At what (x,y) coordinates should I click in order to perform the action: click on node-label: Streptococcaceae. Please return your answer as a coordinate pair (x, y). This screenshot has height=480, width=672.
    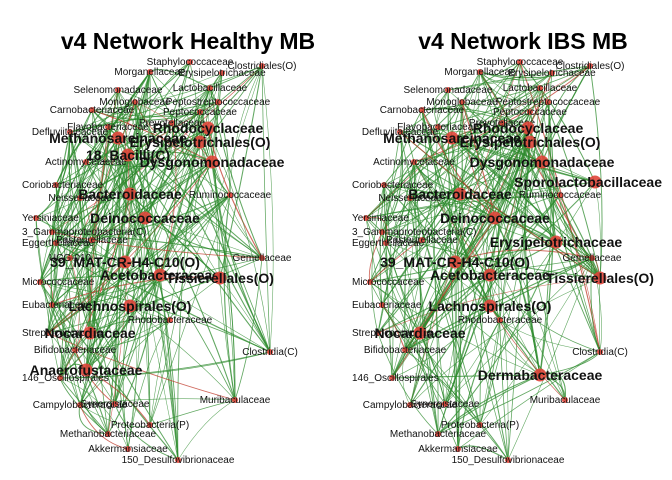
    Looking at the image, I should click on (392, 333).